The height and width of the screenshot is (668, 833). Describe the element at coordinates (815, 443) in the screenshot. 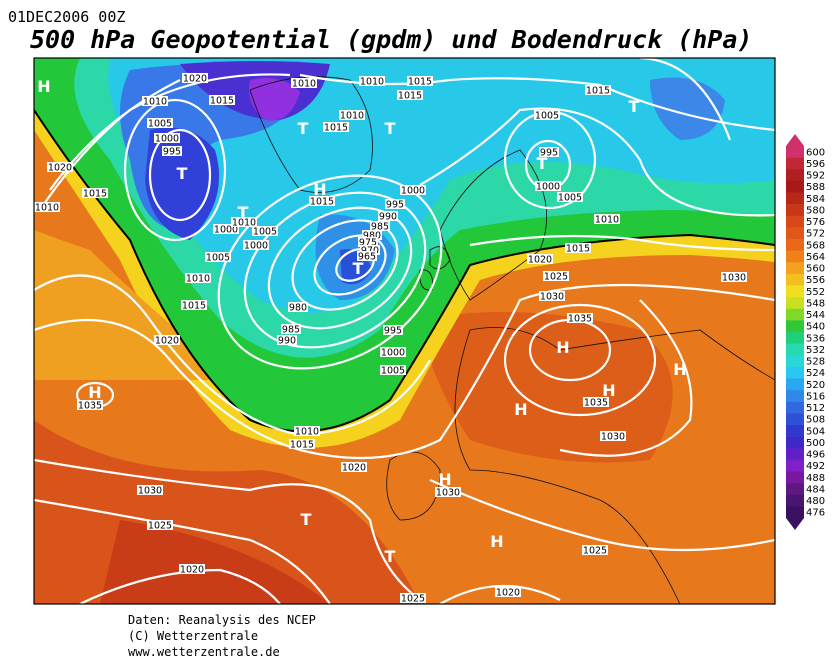

I see `colorbar-tick-label: 500` at that location.